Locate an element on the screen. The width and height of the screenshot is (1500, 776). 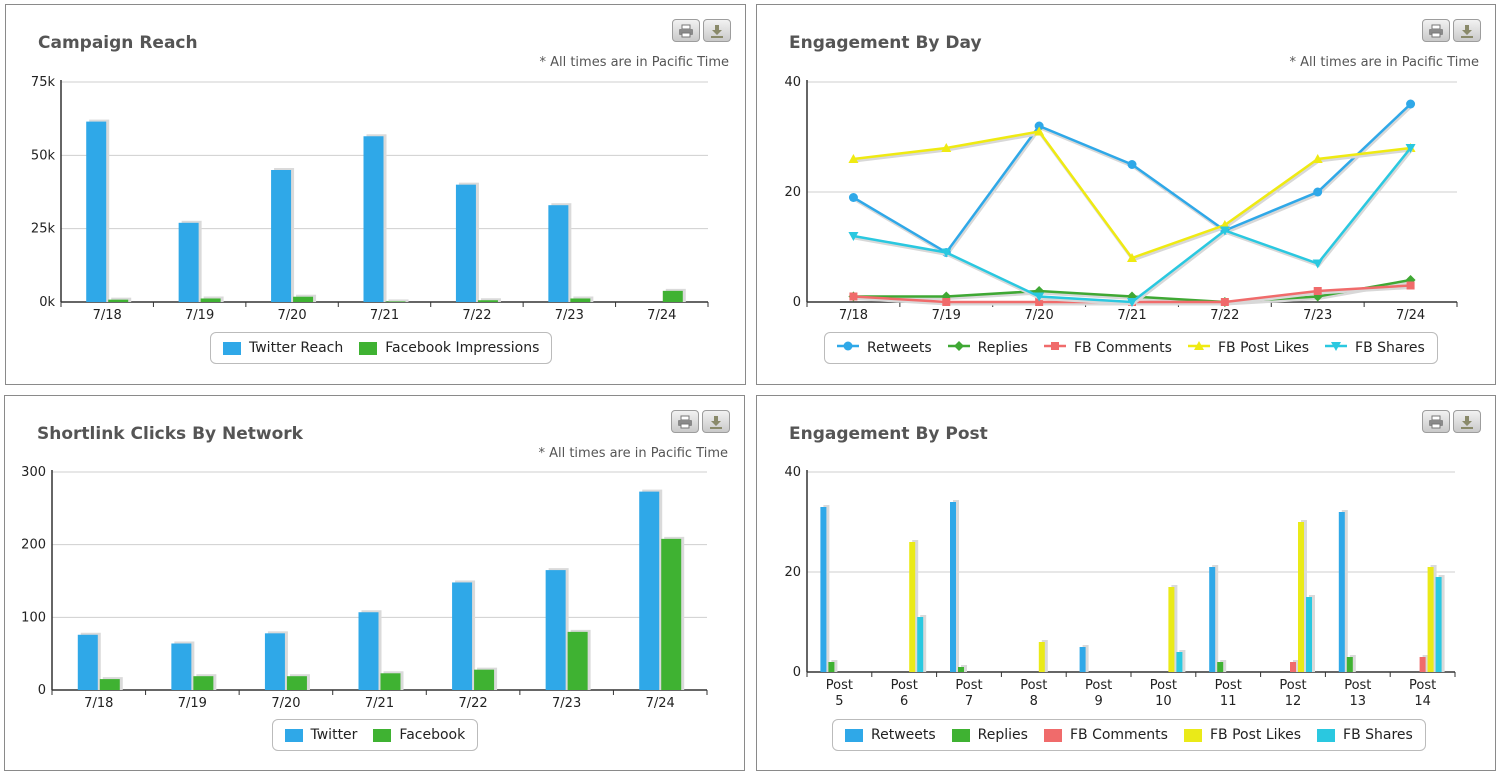
chart-legend: Twitter Facebook is located at coordinates (375, 735).